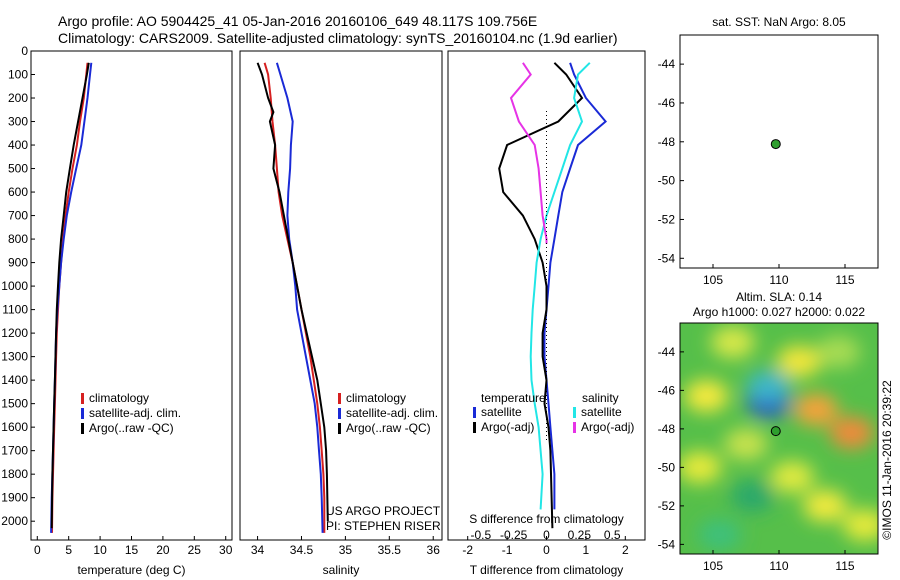 The width and height of the screenshot is (900, 580). What do you see at coordinates (667, 544) in the screenshot?
I see `sla-map-ytick-label: -54` at bounding box center [667, 544].